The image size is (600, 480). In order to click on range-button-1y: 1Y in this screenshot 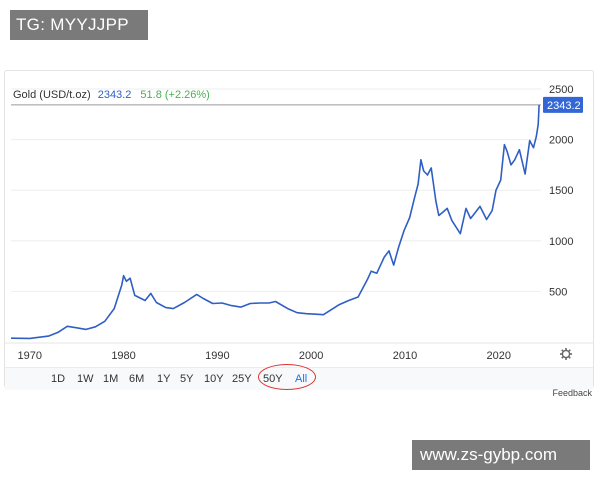, I will do `click(164, 379)`.